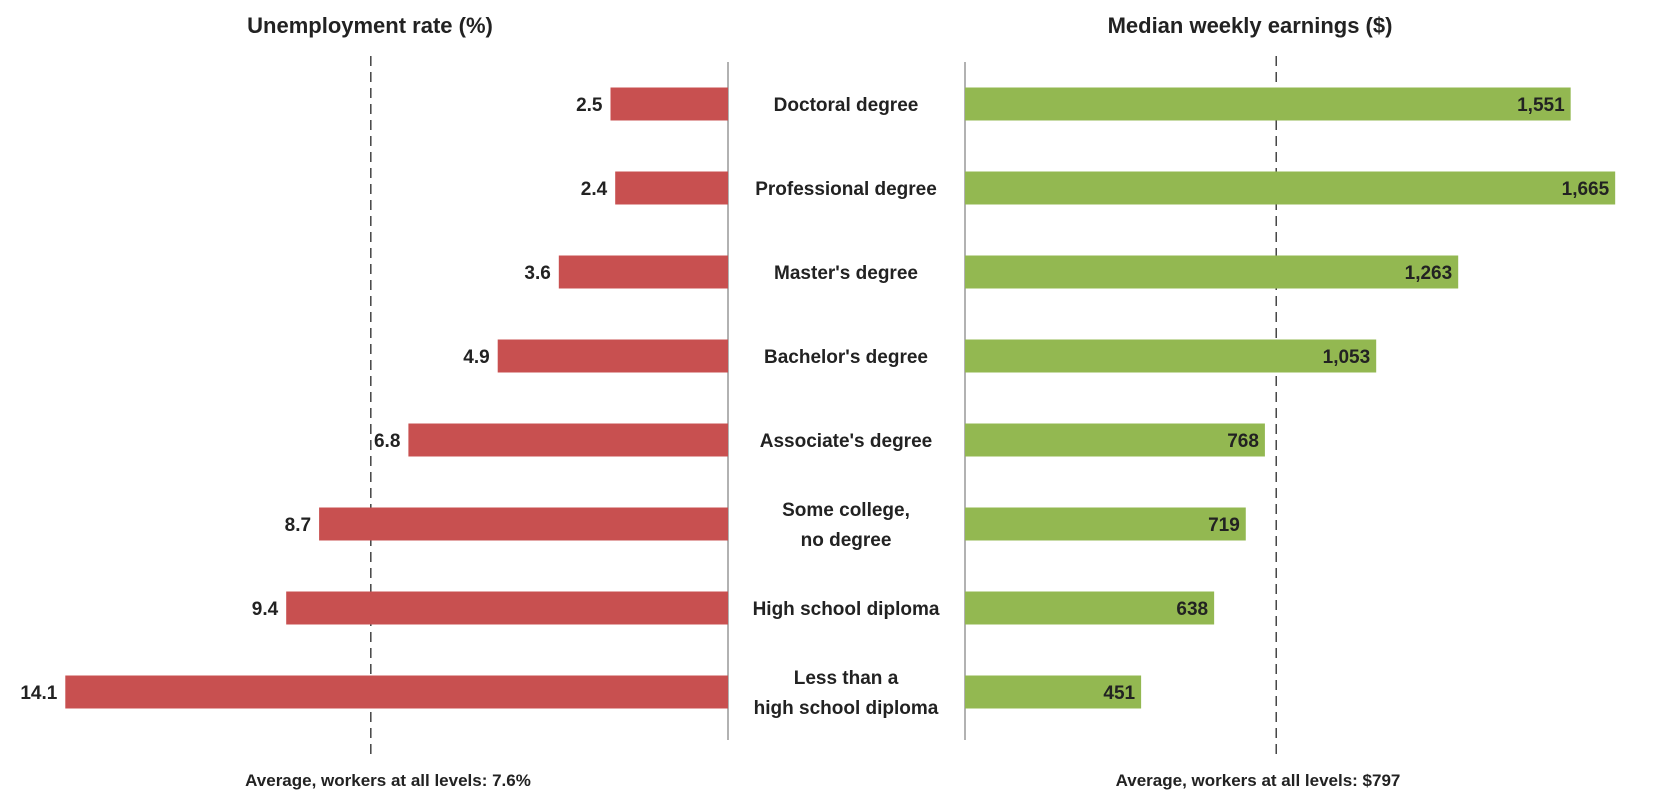  I want to click on category-label-line: high school diploma, so click(846, 708).